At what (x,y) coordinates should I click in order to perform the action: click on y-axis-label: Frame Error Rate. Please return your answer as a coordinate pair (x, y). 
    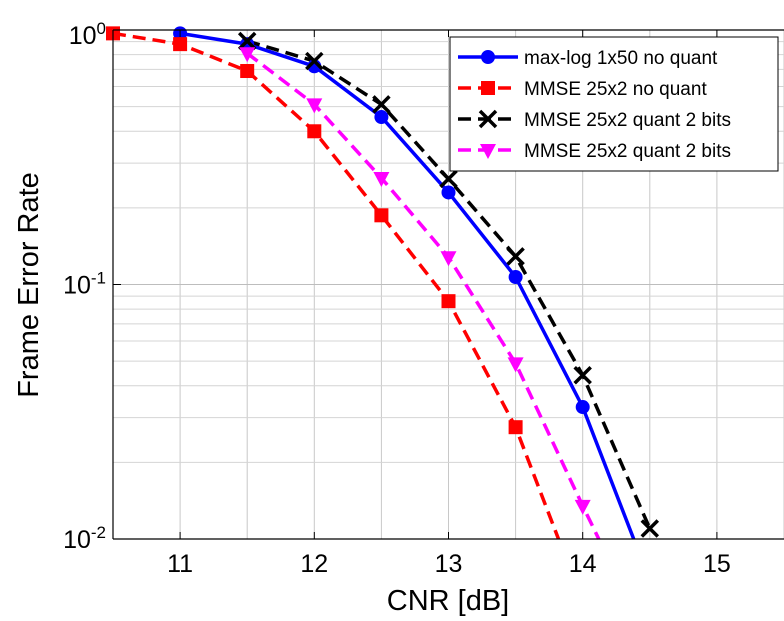
    Looking at the image, I should click on (29, 285).